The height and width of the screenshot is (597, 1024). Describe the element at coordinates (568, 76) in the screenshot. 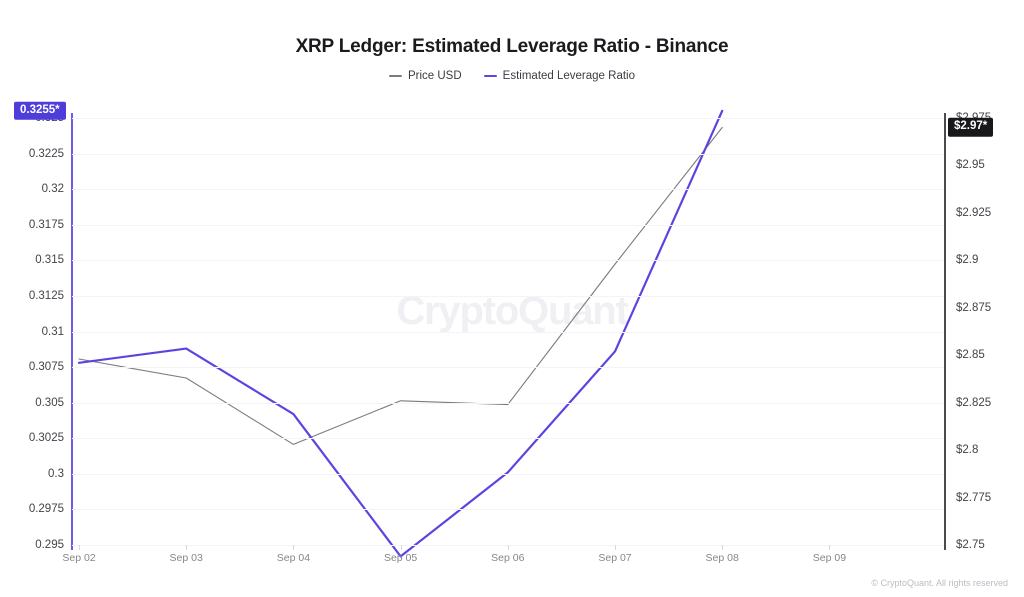

I see `legend-label: Estimated Leverage Ratio` at that location.